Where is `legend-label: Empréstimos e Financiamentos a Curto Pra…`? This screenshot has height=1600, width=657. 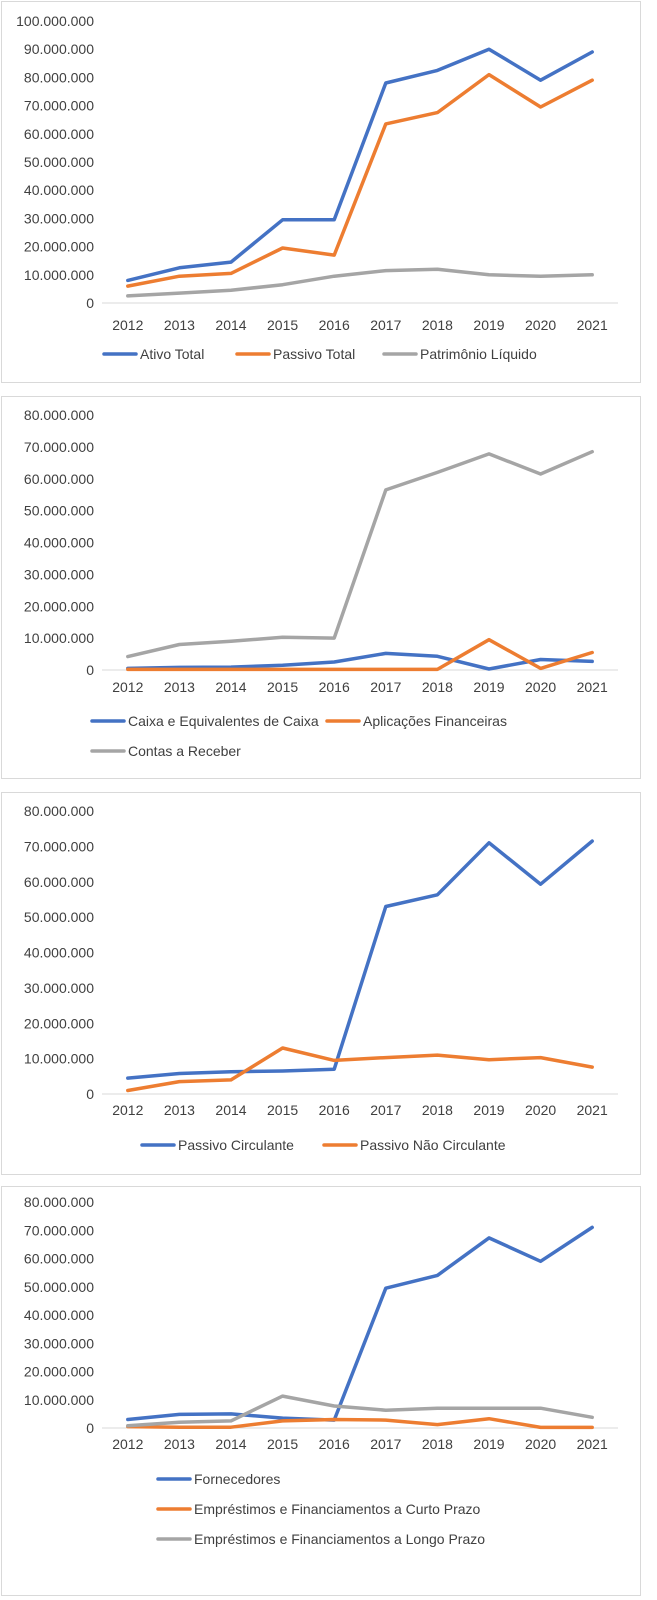
legend-label: Empréstimos e Financiamentos a Curto Pra… is located at coordinates (337, 1509).